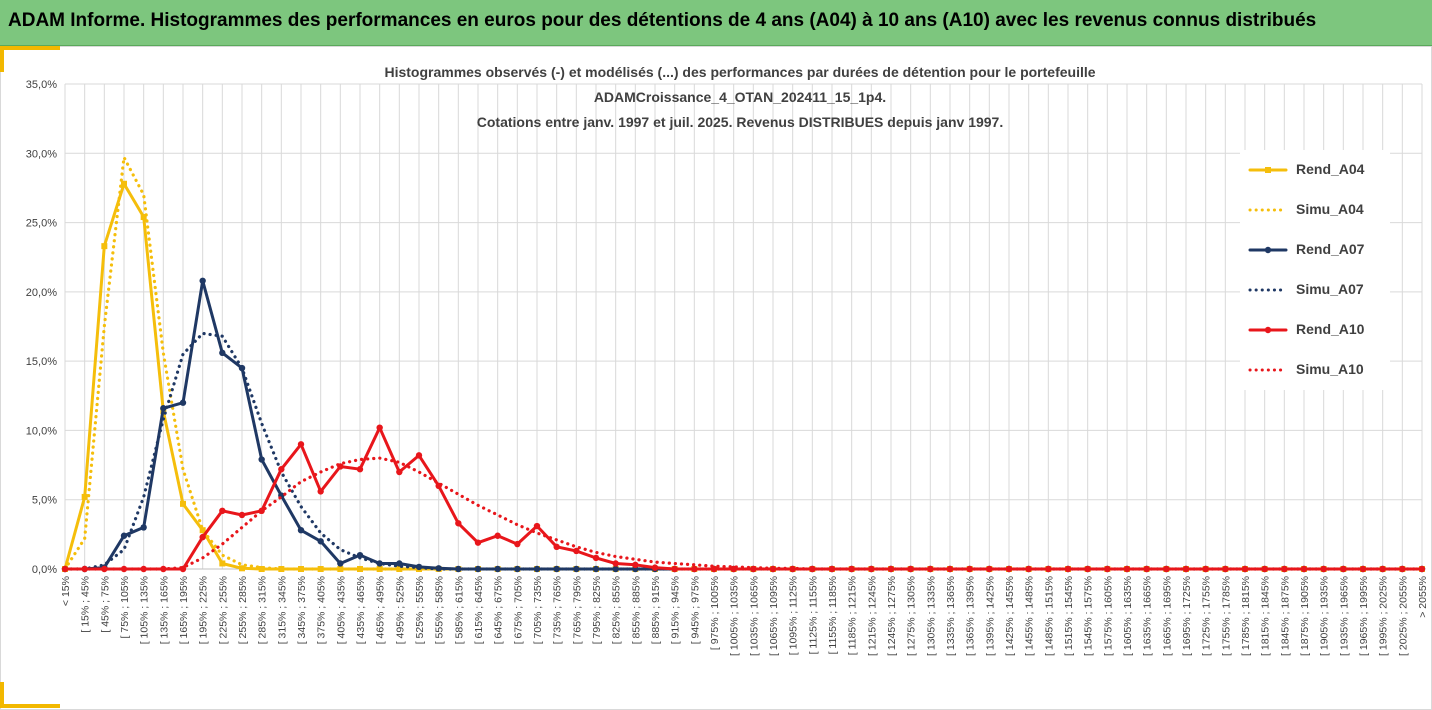 The height and width of the screenshot is (710, 1432). Describe the element at coordinates (1167, 616) in the screenshot. I see `x-tick-label: [ 1665% ; 1695%` at that location.